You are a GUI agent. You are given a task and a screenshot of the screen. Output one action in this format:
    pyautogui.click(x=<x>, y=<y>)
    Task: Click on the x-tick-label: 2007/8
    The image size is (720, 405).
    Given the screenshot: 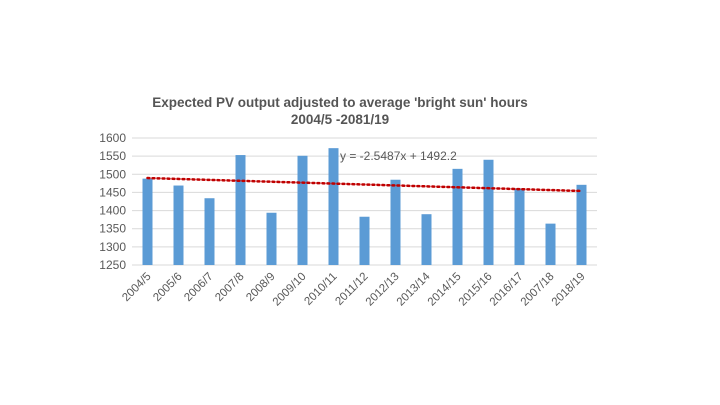 What is the action you would take?
    pyautogui.click(x=229, y=287)
    